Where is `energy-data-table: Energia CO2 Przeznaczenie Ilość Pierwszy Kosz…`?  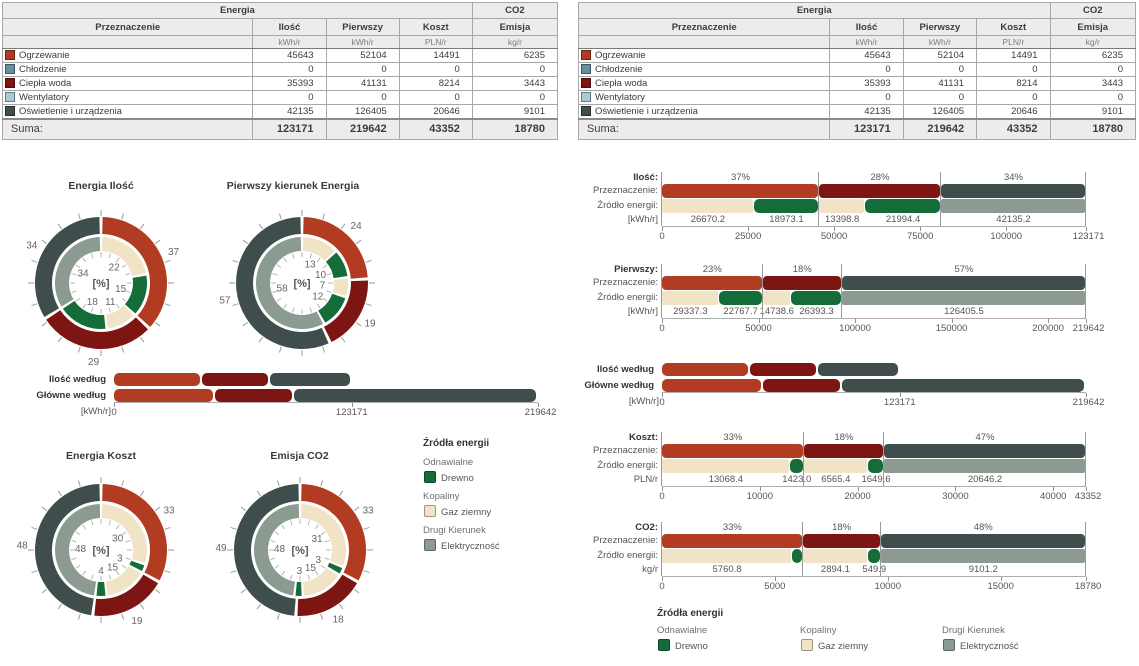 energy-data-table: Energia CO2 Przeznaczenie Ilość Pierwszy Kosz… is located at coordinates (280, 71).